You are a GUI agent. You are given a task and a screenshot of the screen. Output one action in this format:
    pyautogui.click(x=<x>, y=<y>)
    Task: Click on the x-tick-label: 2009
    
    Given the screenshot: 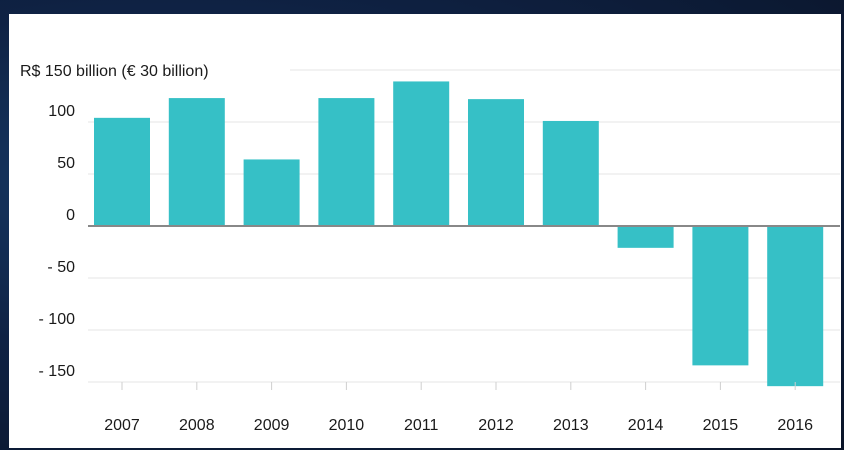 What is the action you would take?
    pyautogui.click(x=272, y=425)
    